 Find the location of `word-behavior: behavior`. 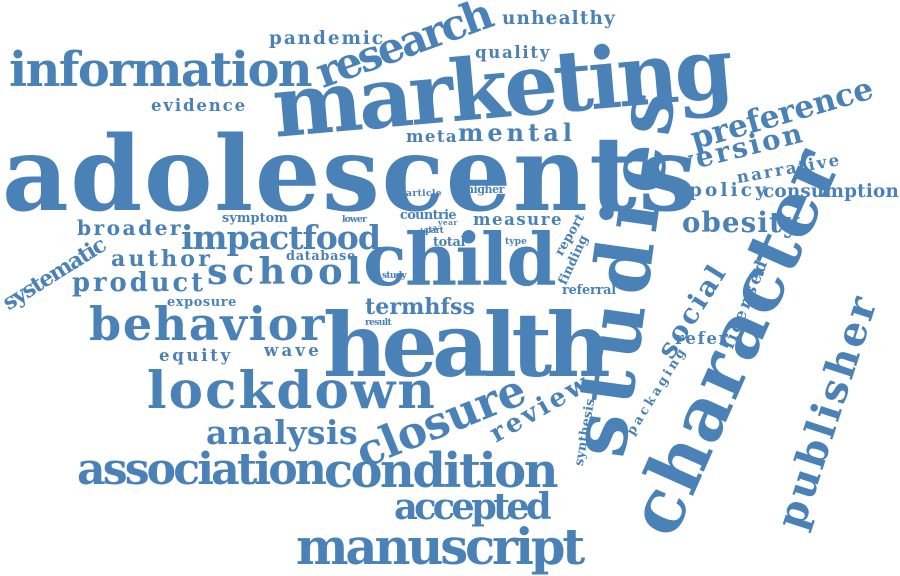

word-behavior: behavior is located at coordinates (207, 324).